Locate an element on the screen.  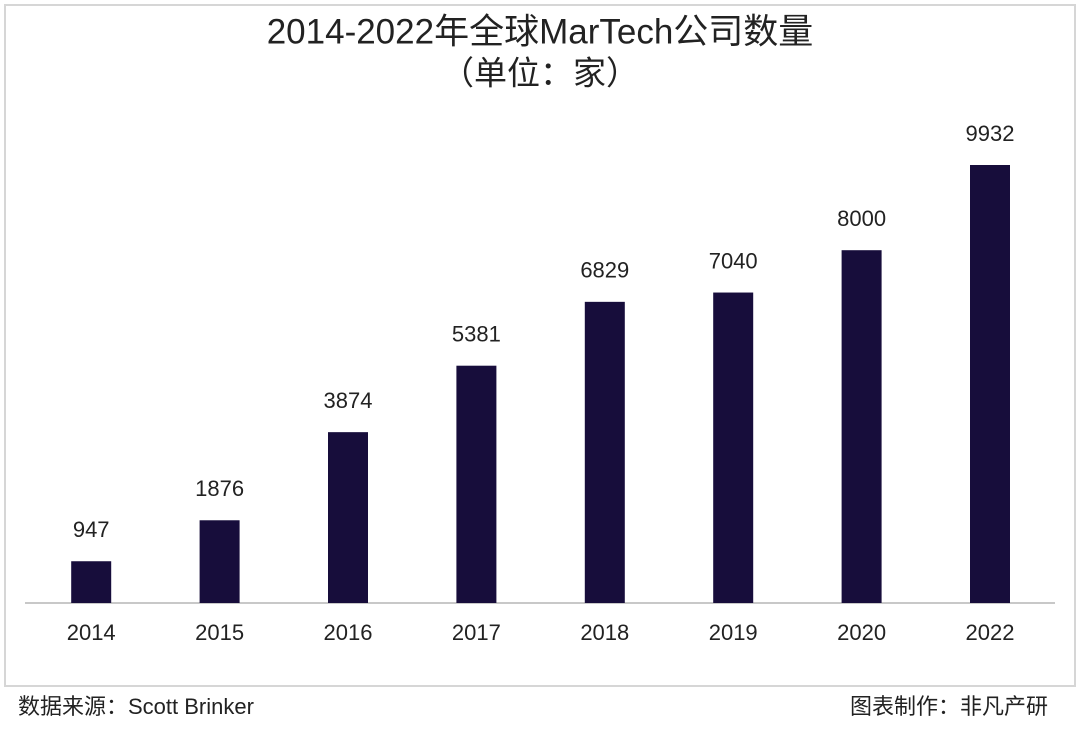
chart-title: 2014-2022年全球MarTech公司数量 is located at coordinates (540, 31).